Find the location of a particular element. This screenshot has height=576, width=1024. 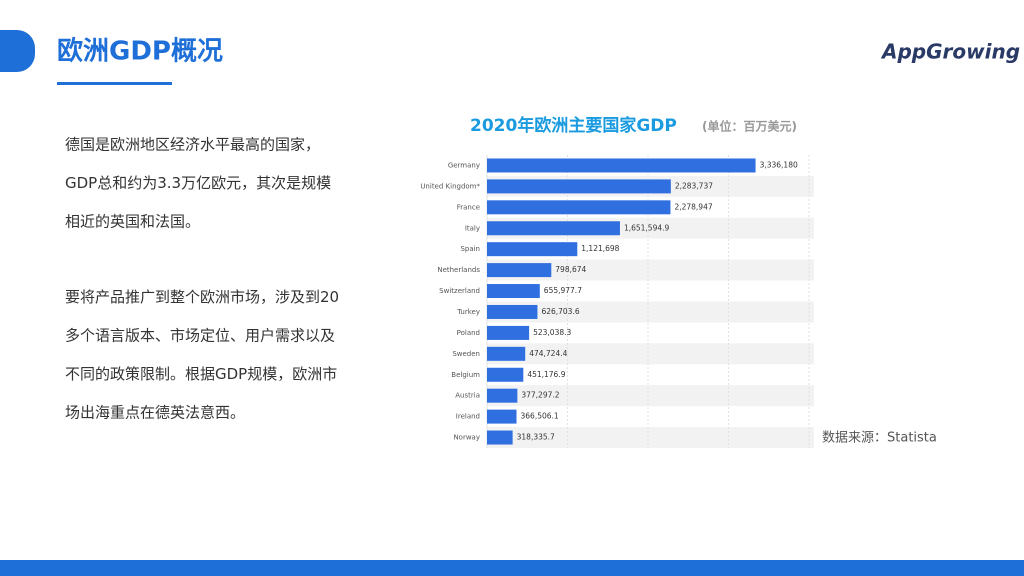

header-tab is located at coordinates (17, 51).